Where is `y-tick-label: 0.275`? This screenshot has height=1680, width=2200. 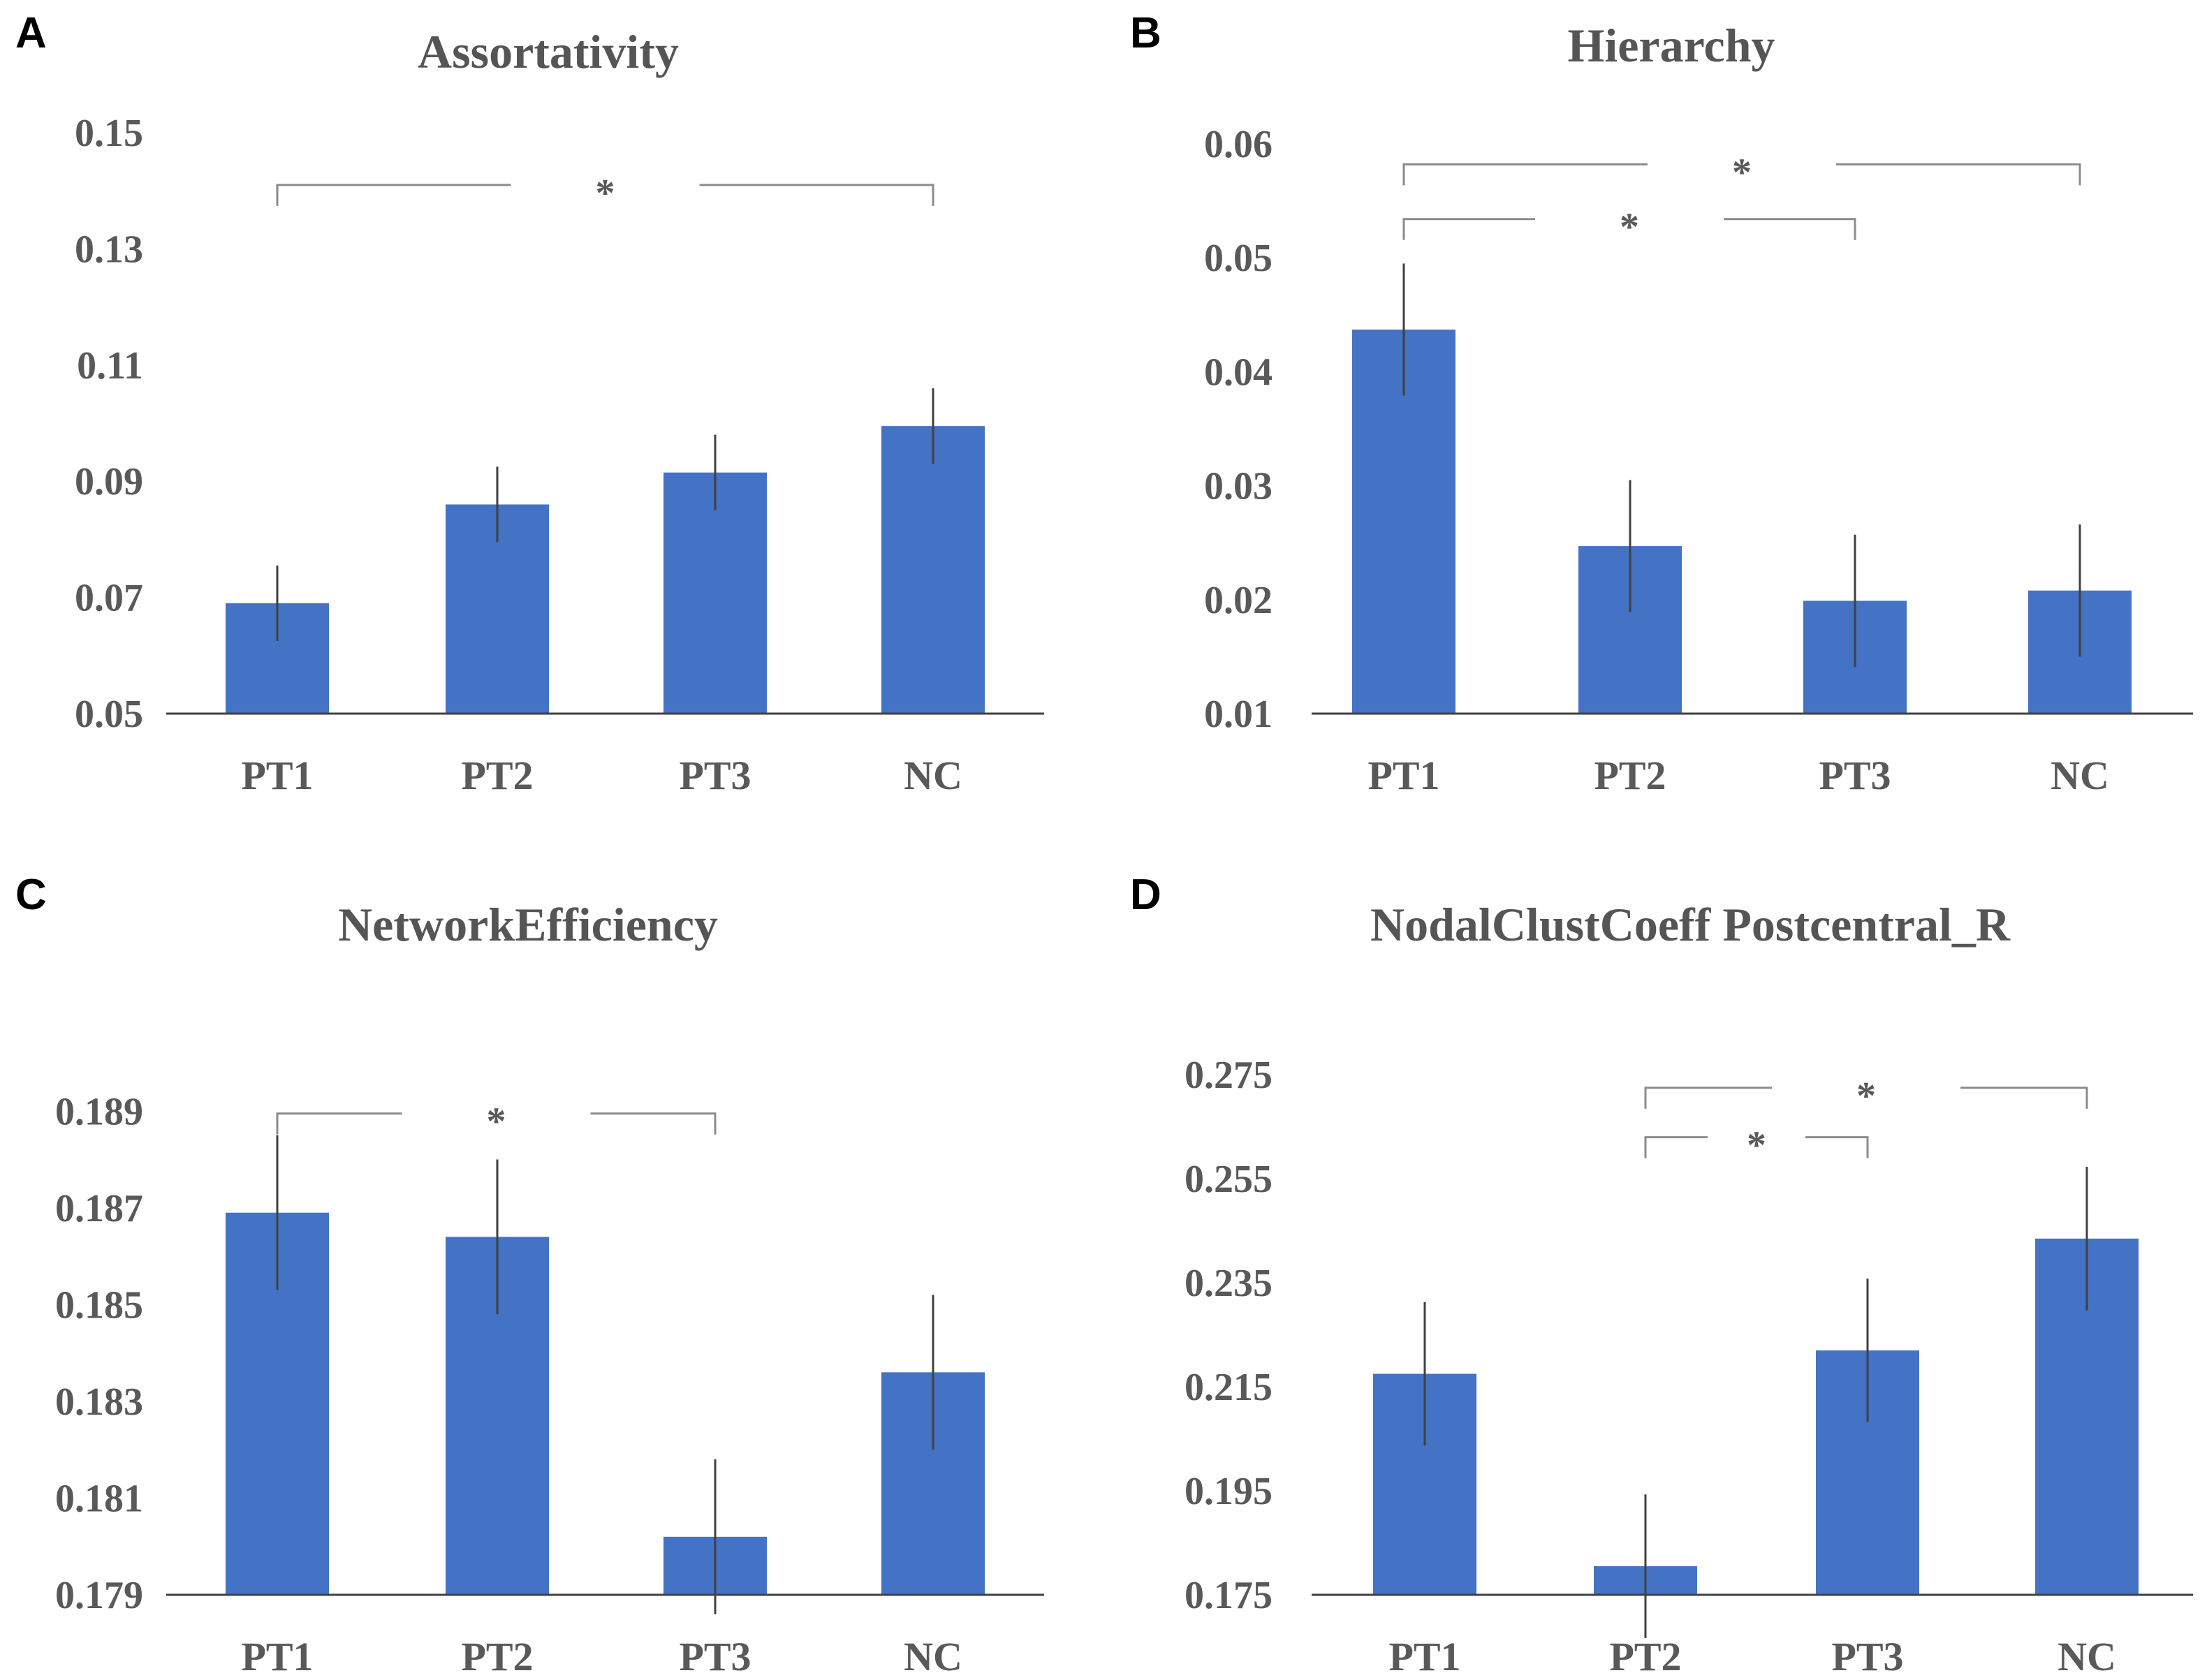 y-tick-label: 0.275 is located at coordinates (1229, 1075).